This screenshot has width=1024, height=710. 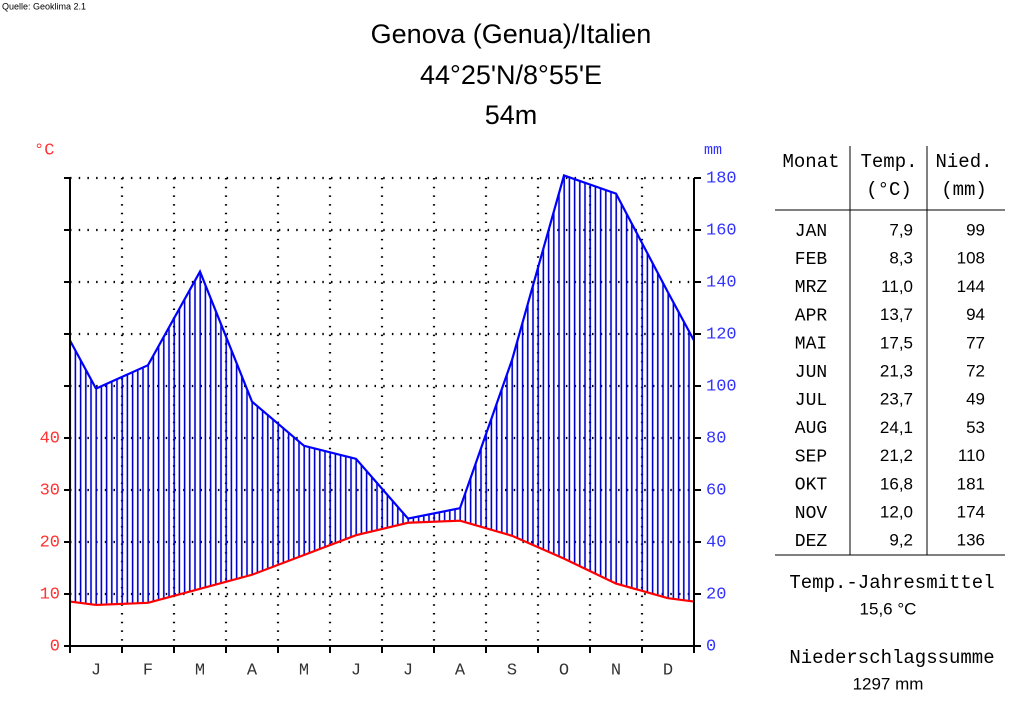 I want to click on table-cell: OKT, so click(x=811, y=486).